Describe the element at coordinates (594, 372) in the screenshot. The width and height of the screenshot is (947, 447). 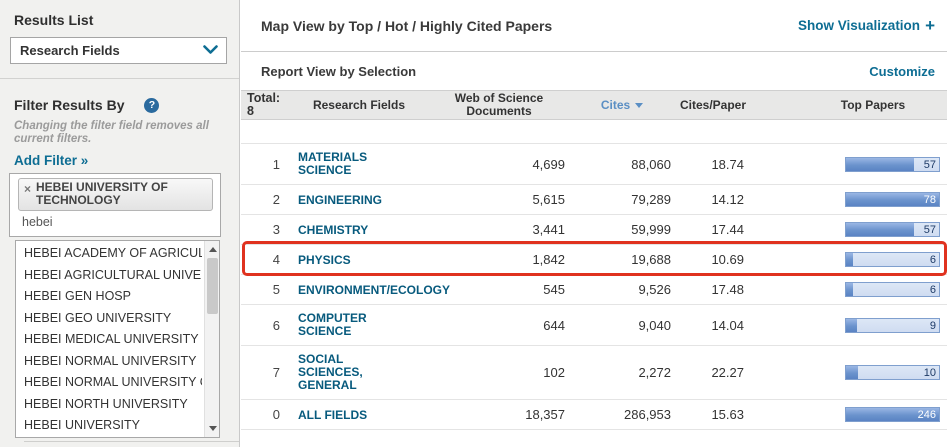
I see `table-row: 7 SOCIAL SCIENCES, GENERAL 102 2,272 22.27 10` at that location.